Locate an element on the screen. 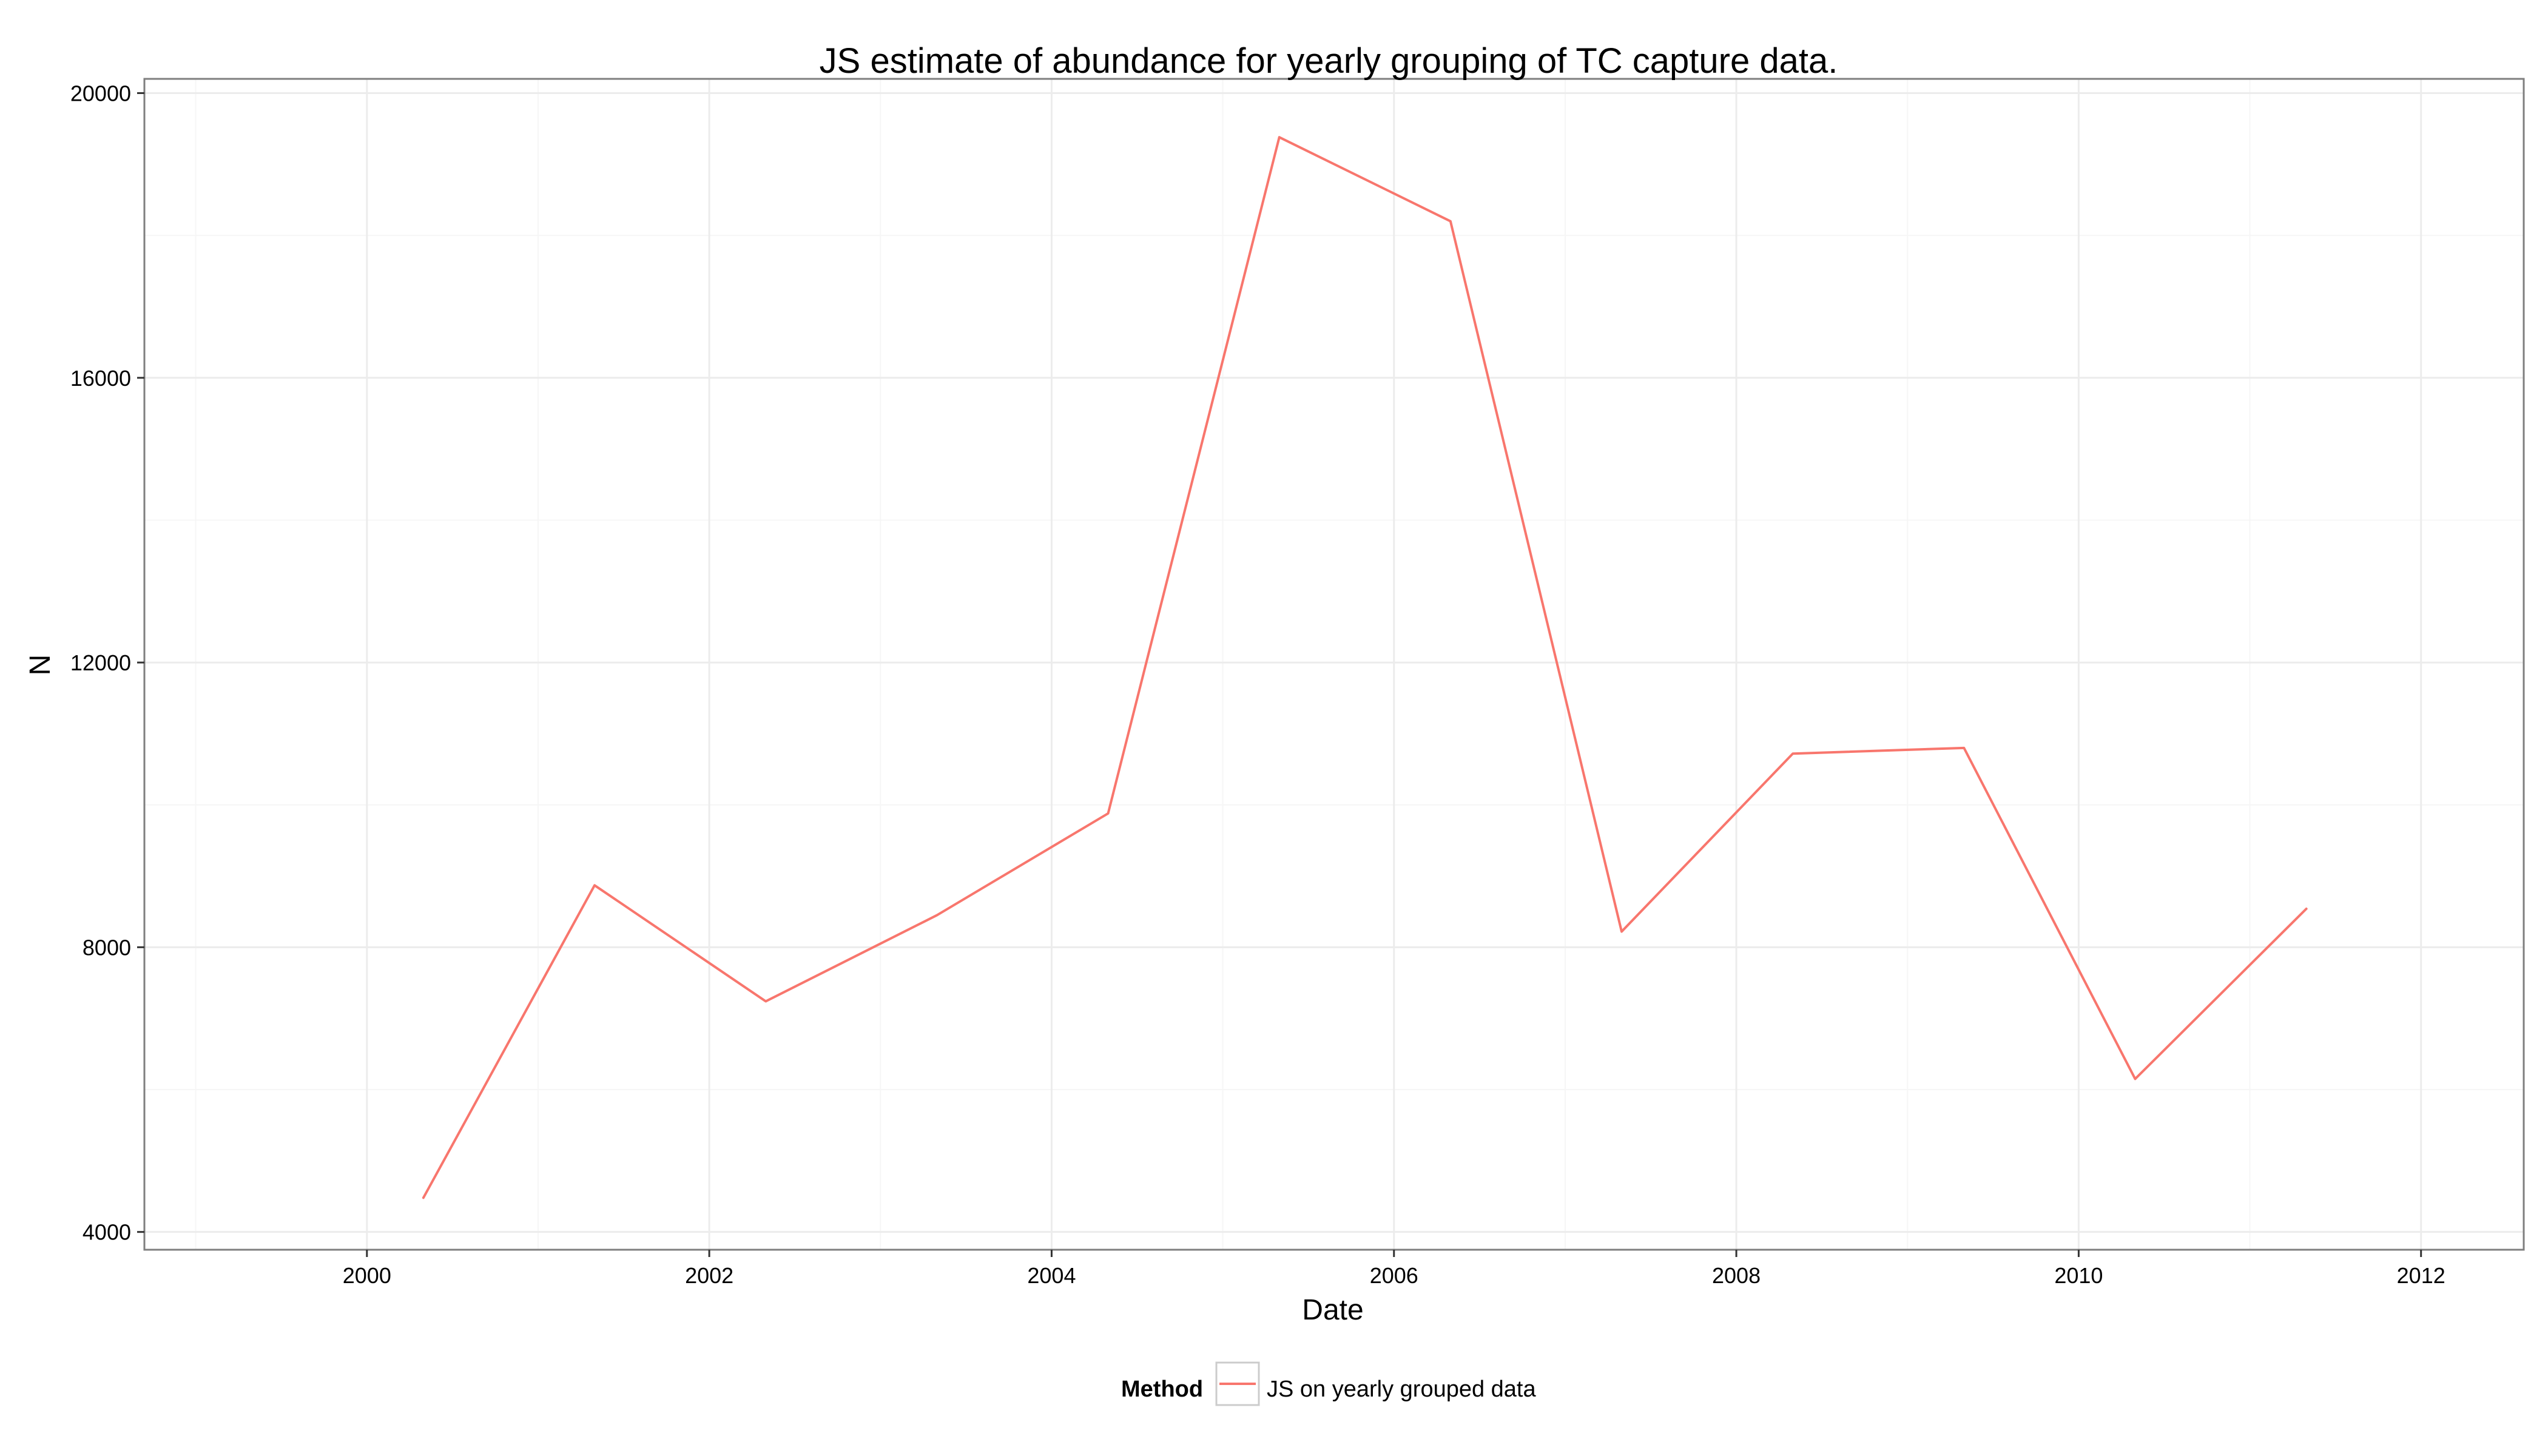  x-tick-label: 2002 is located at coordinates (709, 1275).